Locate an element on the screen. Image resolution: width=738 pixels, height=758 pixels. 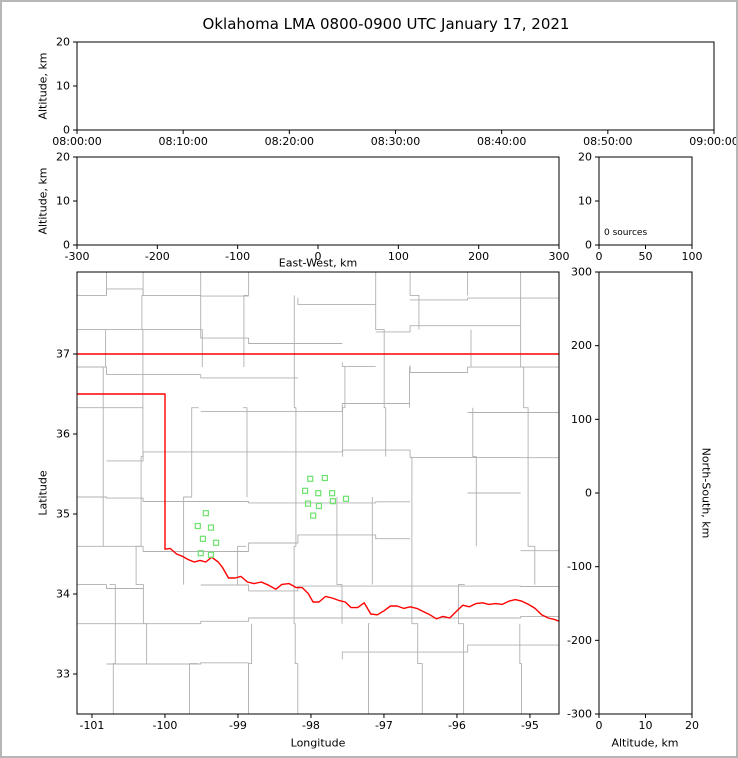
y-tick-label: -200 is located at coordinates (579, 640).